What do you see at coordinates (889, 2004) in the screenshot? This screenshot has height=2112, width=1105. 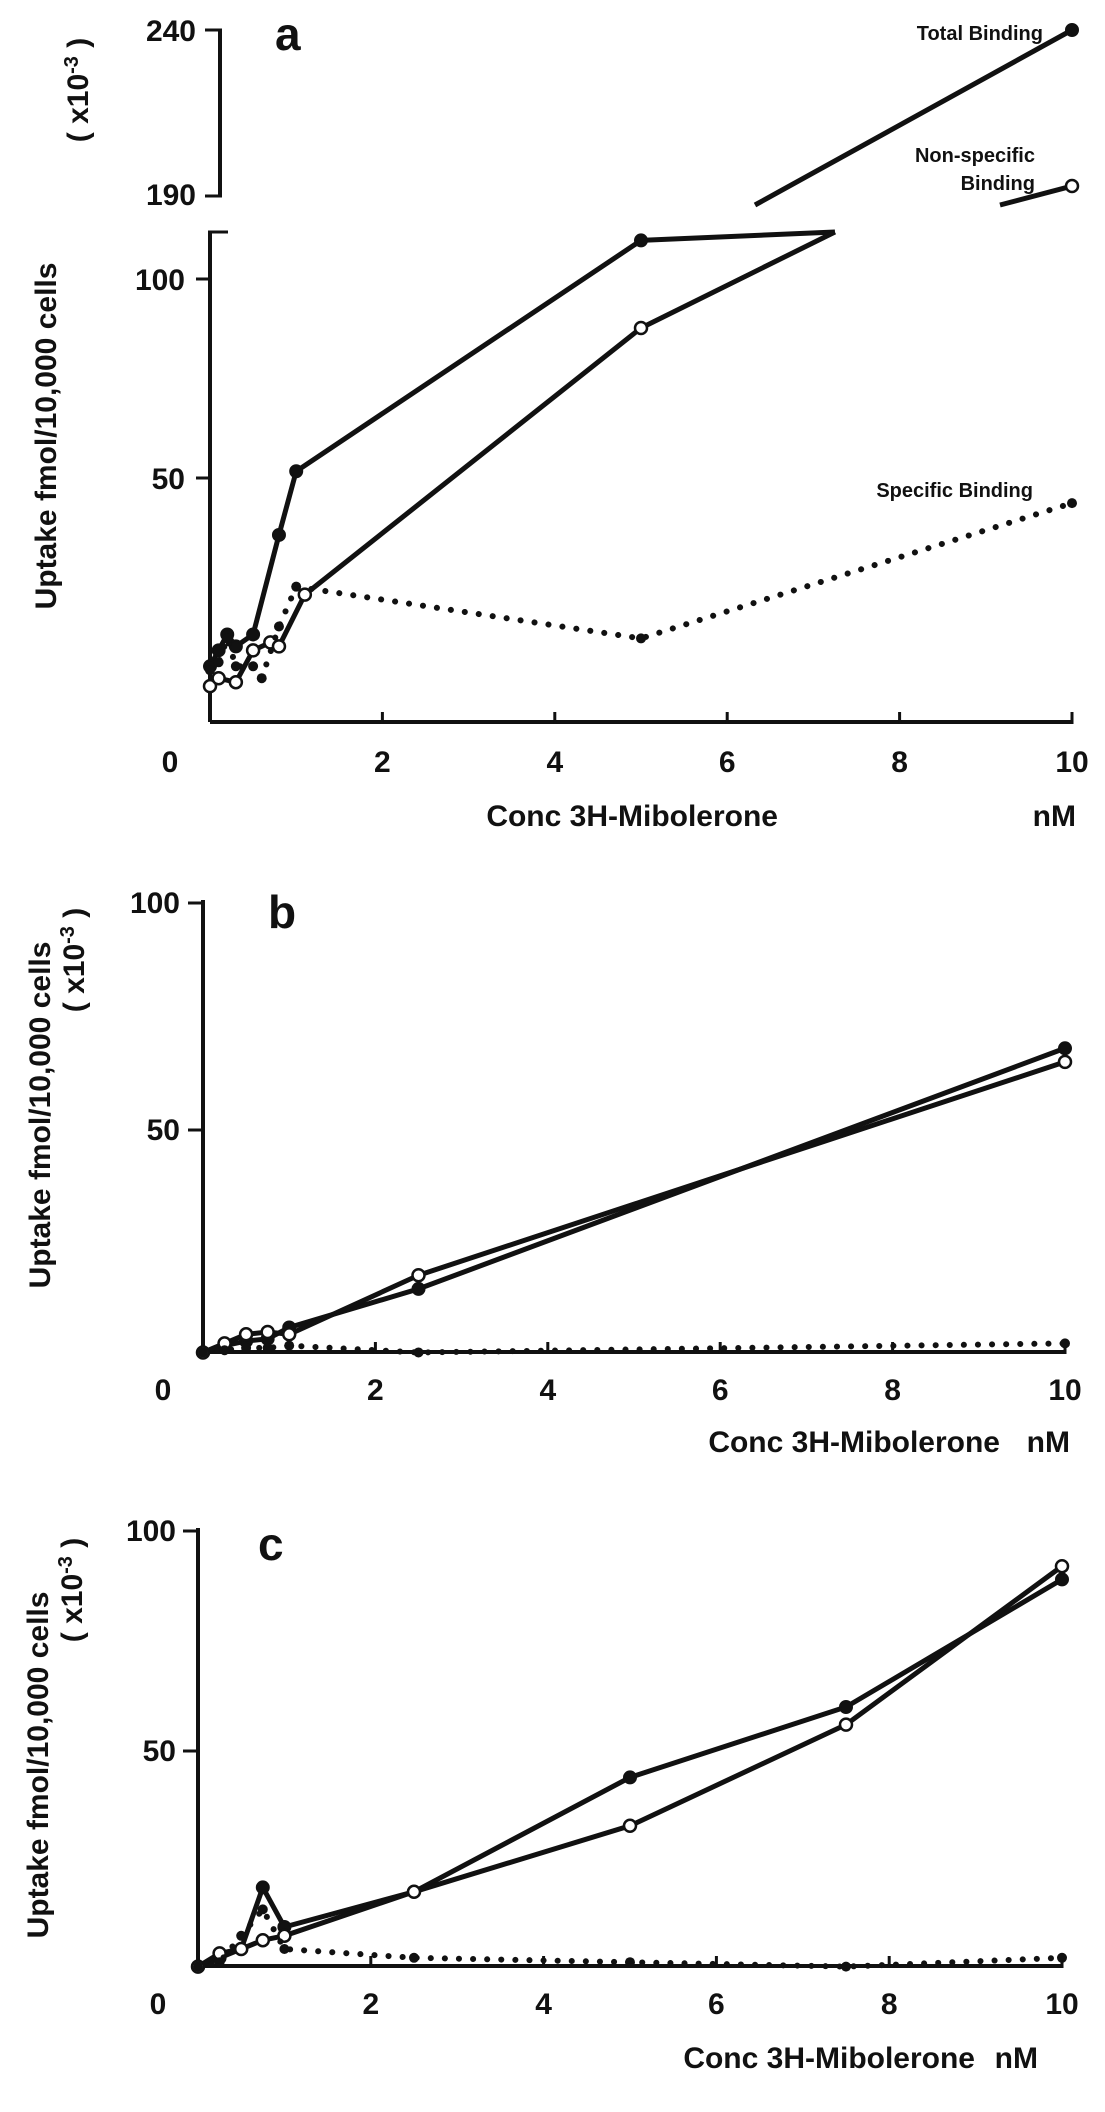 I see `panel-c-x-tick-label: 8` at bounding box center [889, 2004].